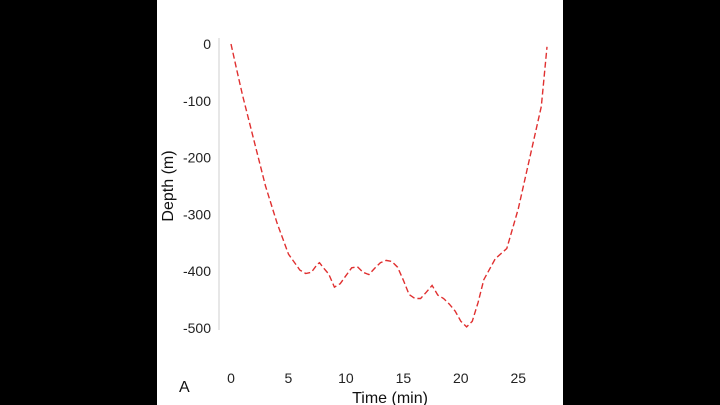 This screenshot has height=405, width=720. I want to click on y-tick-label: -500, so click(197, 328).